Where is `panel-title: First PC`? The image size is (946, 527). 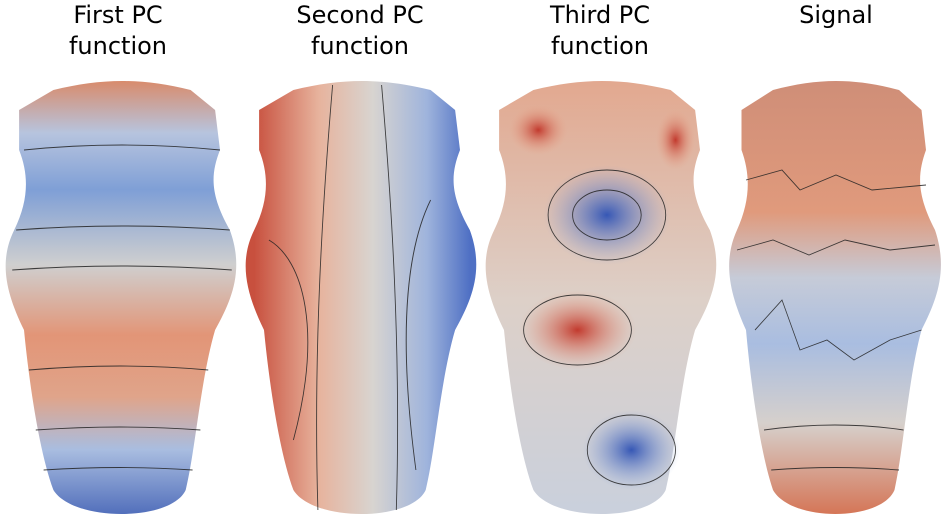 panel-title: First PC is located at coordinates (117, 15).